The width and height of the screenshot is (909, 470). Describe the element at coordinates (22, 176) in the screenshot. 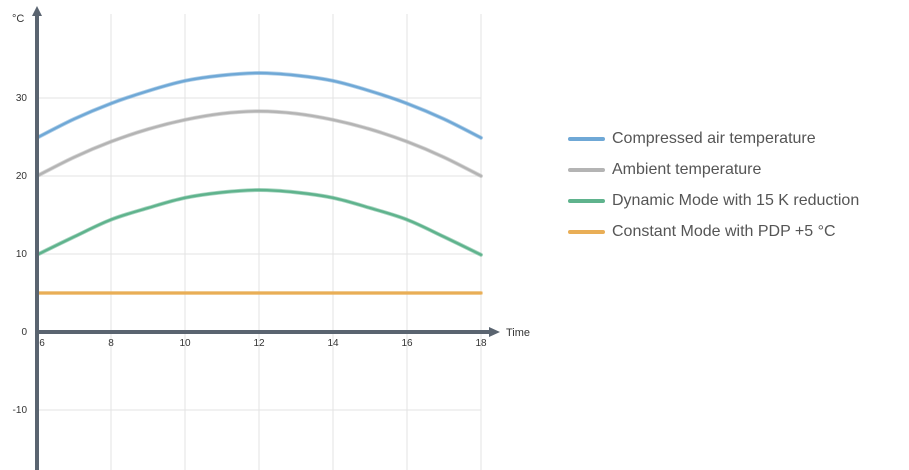

I see `y-tick-label: 20` at that location.